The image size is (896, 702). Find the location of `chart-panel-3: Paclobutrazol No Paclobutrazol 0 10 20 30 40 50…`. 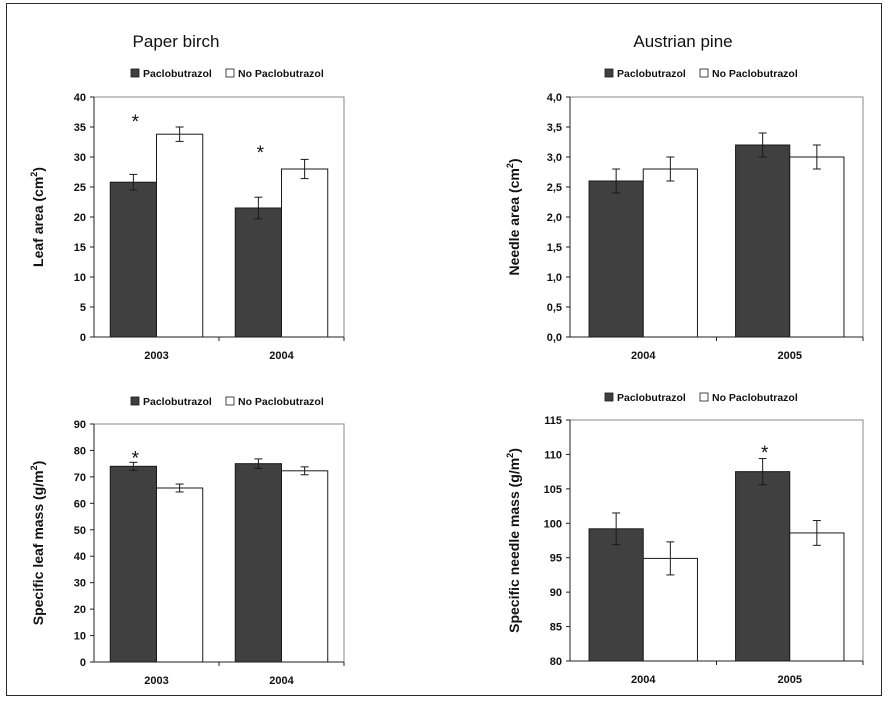

chart-panel-3: Paclobutrazol No Paclobutrazol 0 10 20 30 40 50… is located at coordinates (187, 541).